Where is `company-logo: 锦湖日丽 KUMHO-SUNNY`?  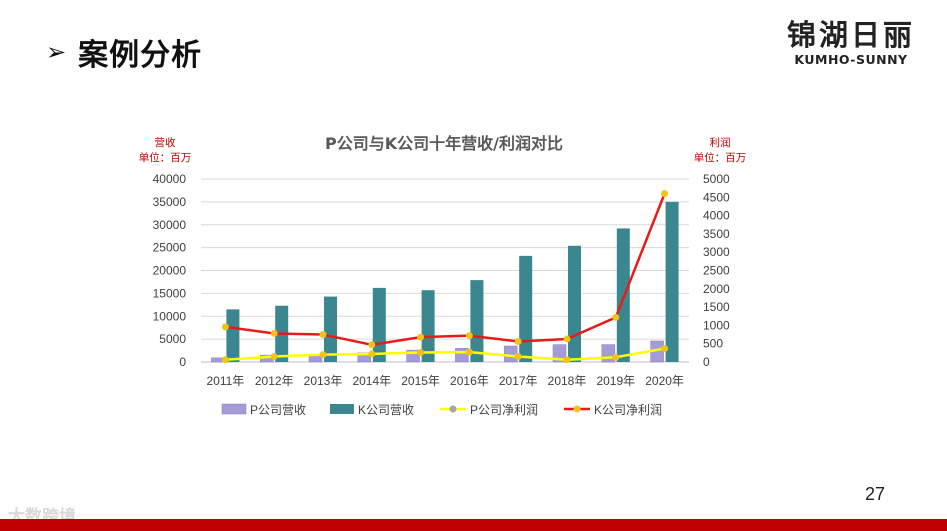 company-logo: 锦湖日丽 KUMHO-SUNNY is located at coordinates (851, 42).